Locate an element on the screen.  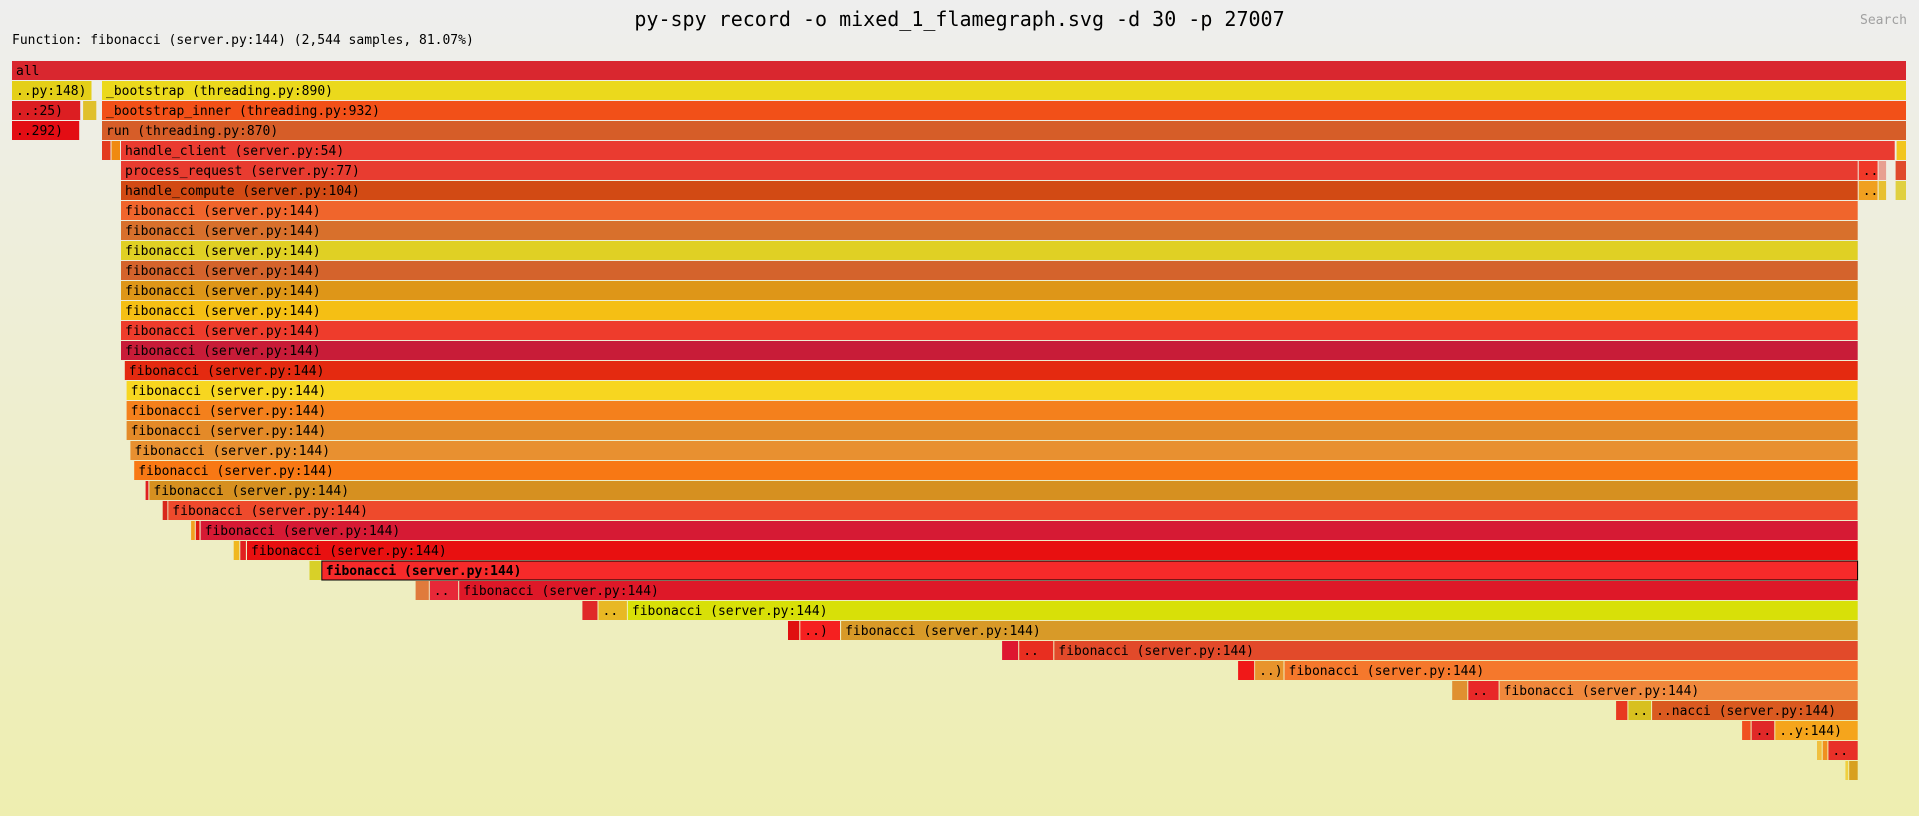
flame-frame: ..292) is located at coordinates (46, 130).